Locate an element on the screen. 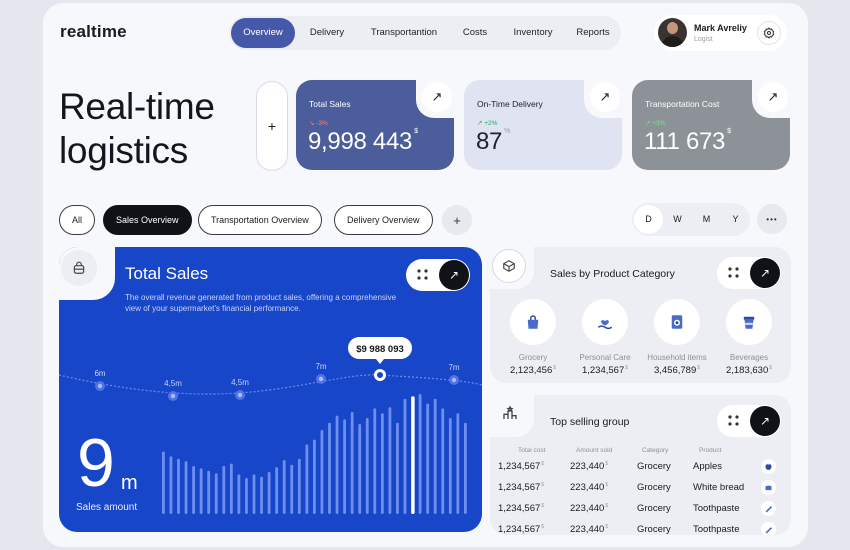 This screenshot has height=550, width=850. kpi-on-time-delivery: ↗ On-Time Delivery ↗ +2% 87% is located at coordinates (544, 124).